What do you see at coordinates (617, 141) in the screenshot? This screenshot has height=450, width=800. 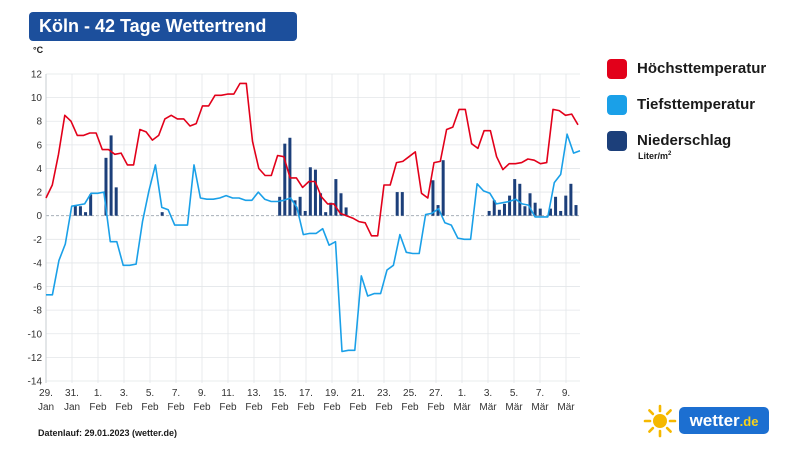 I see `legend-swatch-precip` at bounding box center [617, 141].